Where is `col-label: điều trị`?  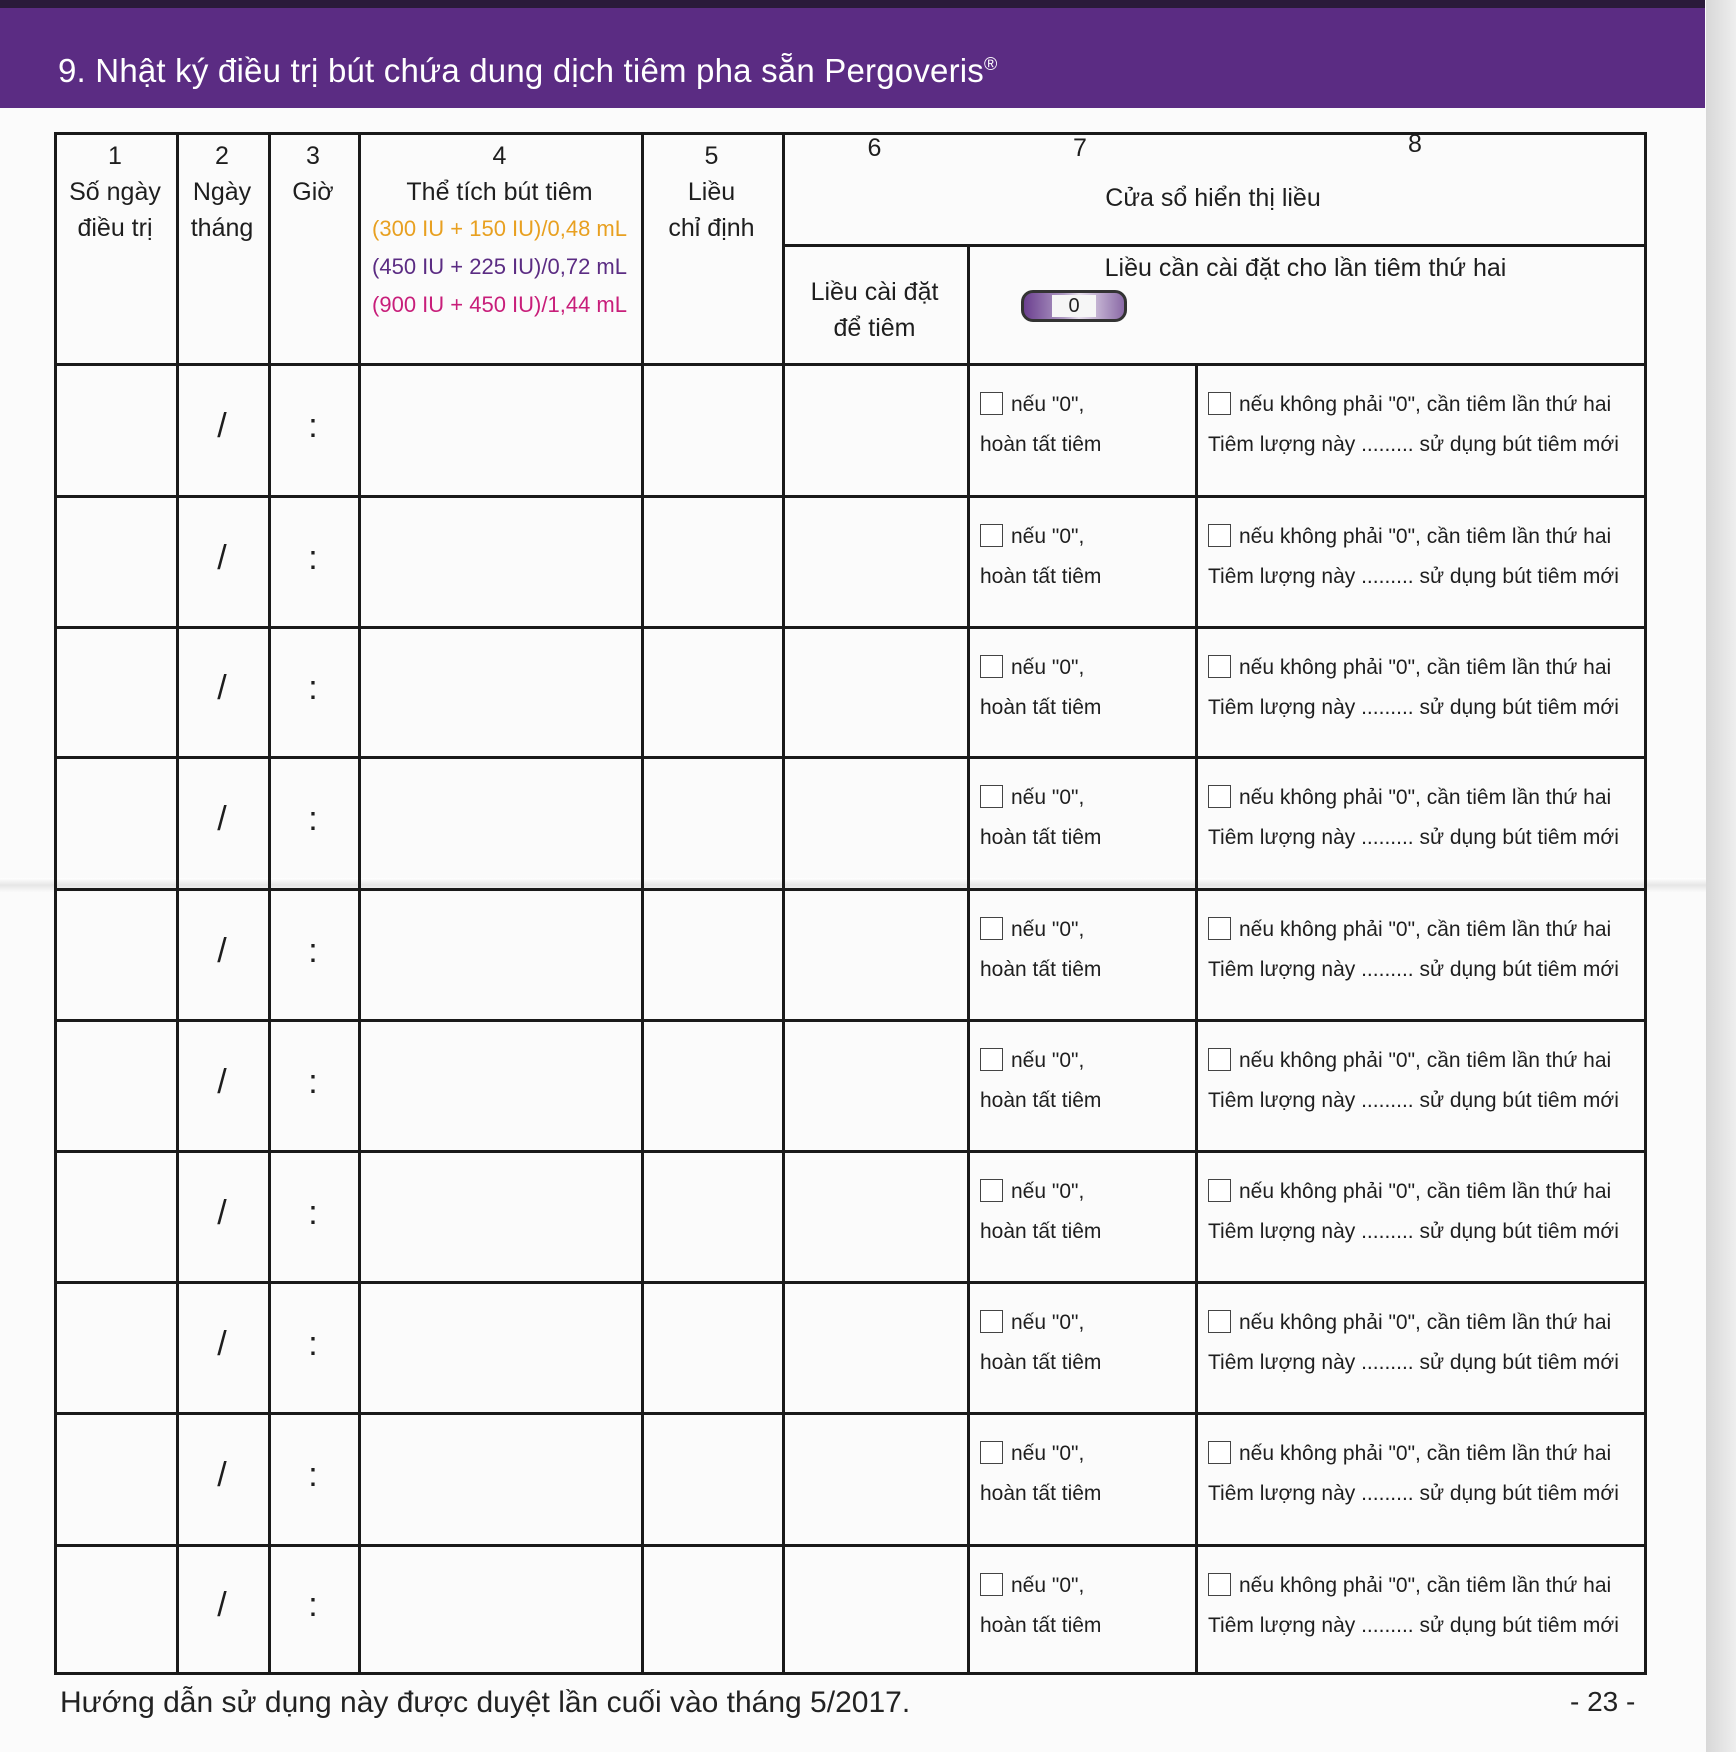 col-label: điều trị is located at coordinates (115, 228).